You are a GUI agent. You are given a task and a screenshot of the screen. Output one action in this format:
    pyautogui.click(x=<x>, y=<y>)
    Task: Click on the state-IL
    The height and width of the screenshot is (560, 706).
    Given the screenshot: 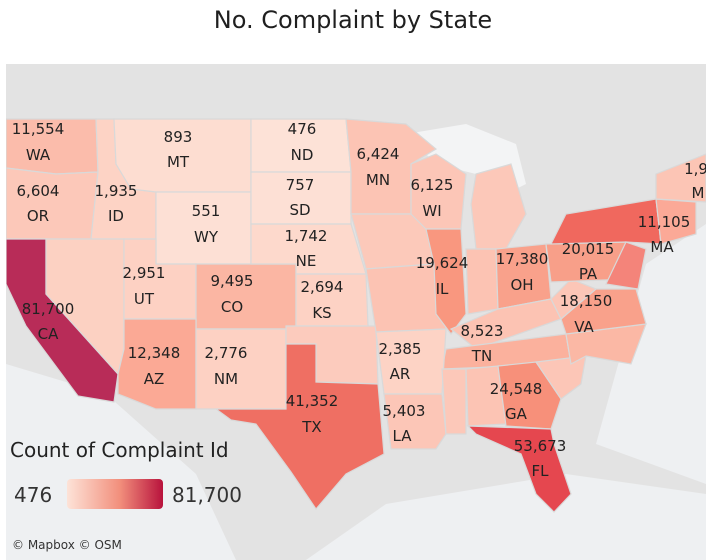 What is the action you would take?
    pyautogui.click(x=446, y=281)
    